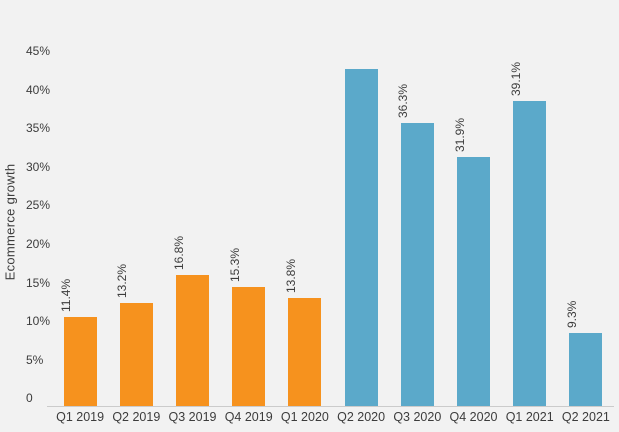  Describe the element at coordinates (290, 276) in the screenshot. I see `data-label-q1-2020: 13.8%` at that location.